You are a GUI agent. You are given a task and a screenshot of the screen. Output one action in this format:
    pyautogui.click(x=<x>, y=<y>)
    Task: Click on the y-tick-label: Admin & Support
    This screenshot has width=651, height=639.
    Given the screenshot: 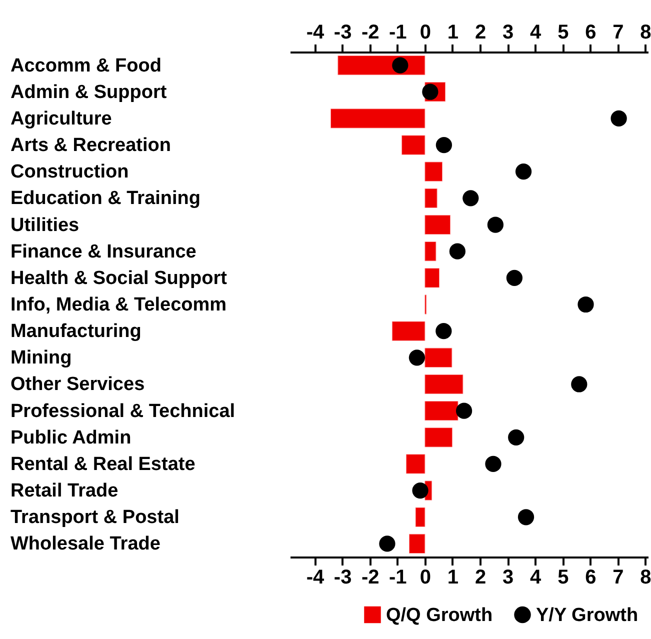 What is the action you would take?
    pyautogui.click(x=89, y=92)
    